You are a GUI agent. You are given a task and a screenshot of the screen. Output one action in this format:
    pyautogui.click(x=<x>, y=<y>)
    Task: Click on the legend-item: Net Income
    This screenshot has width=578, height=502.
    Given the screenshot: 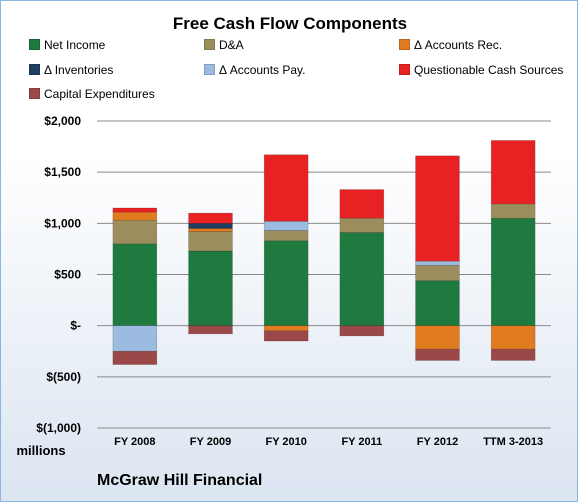 What is the action you would take?
    pyautogui.click(x=67, y=45)
    